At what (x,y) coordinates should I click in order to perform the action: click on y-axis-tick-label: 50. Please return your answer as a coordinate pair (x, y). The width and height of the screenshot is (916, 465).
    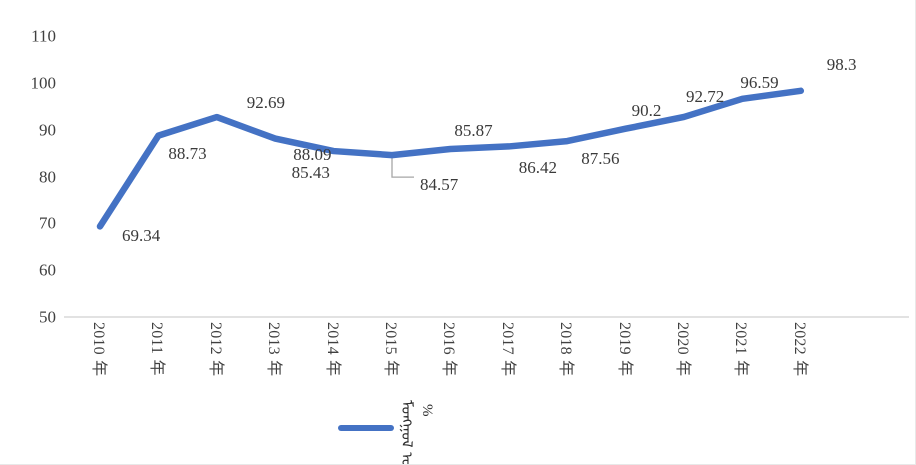
    Looking at the image, I should click on (47, 317).